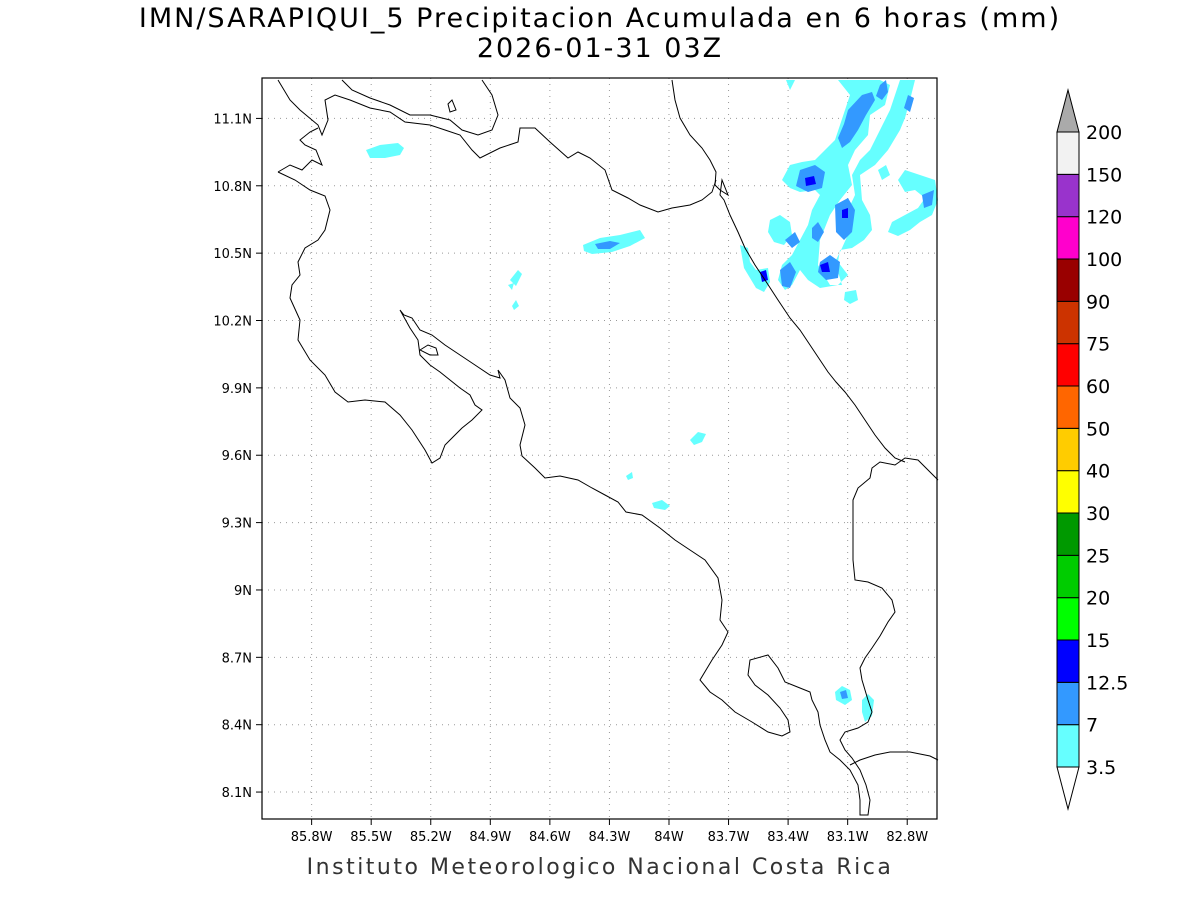 Image resolution: width=1200 pixels, height=900 pixels. What do you see at coordinates (1092, 449) in the screenshot?
I see `colorbar-legend: 3.5 7 12.5 15 20 25 30 40 50 60 75 90 100 120 150 200` at bounding box center [1092, 449].